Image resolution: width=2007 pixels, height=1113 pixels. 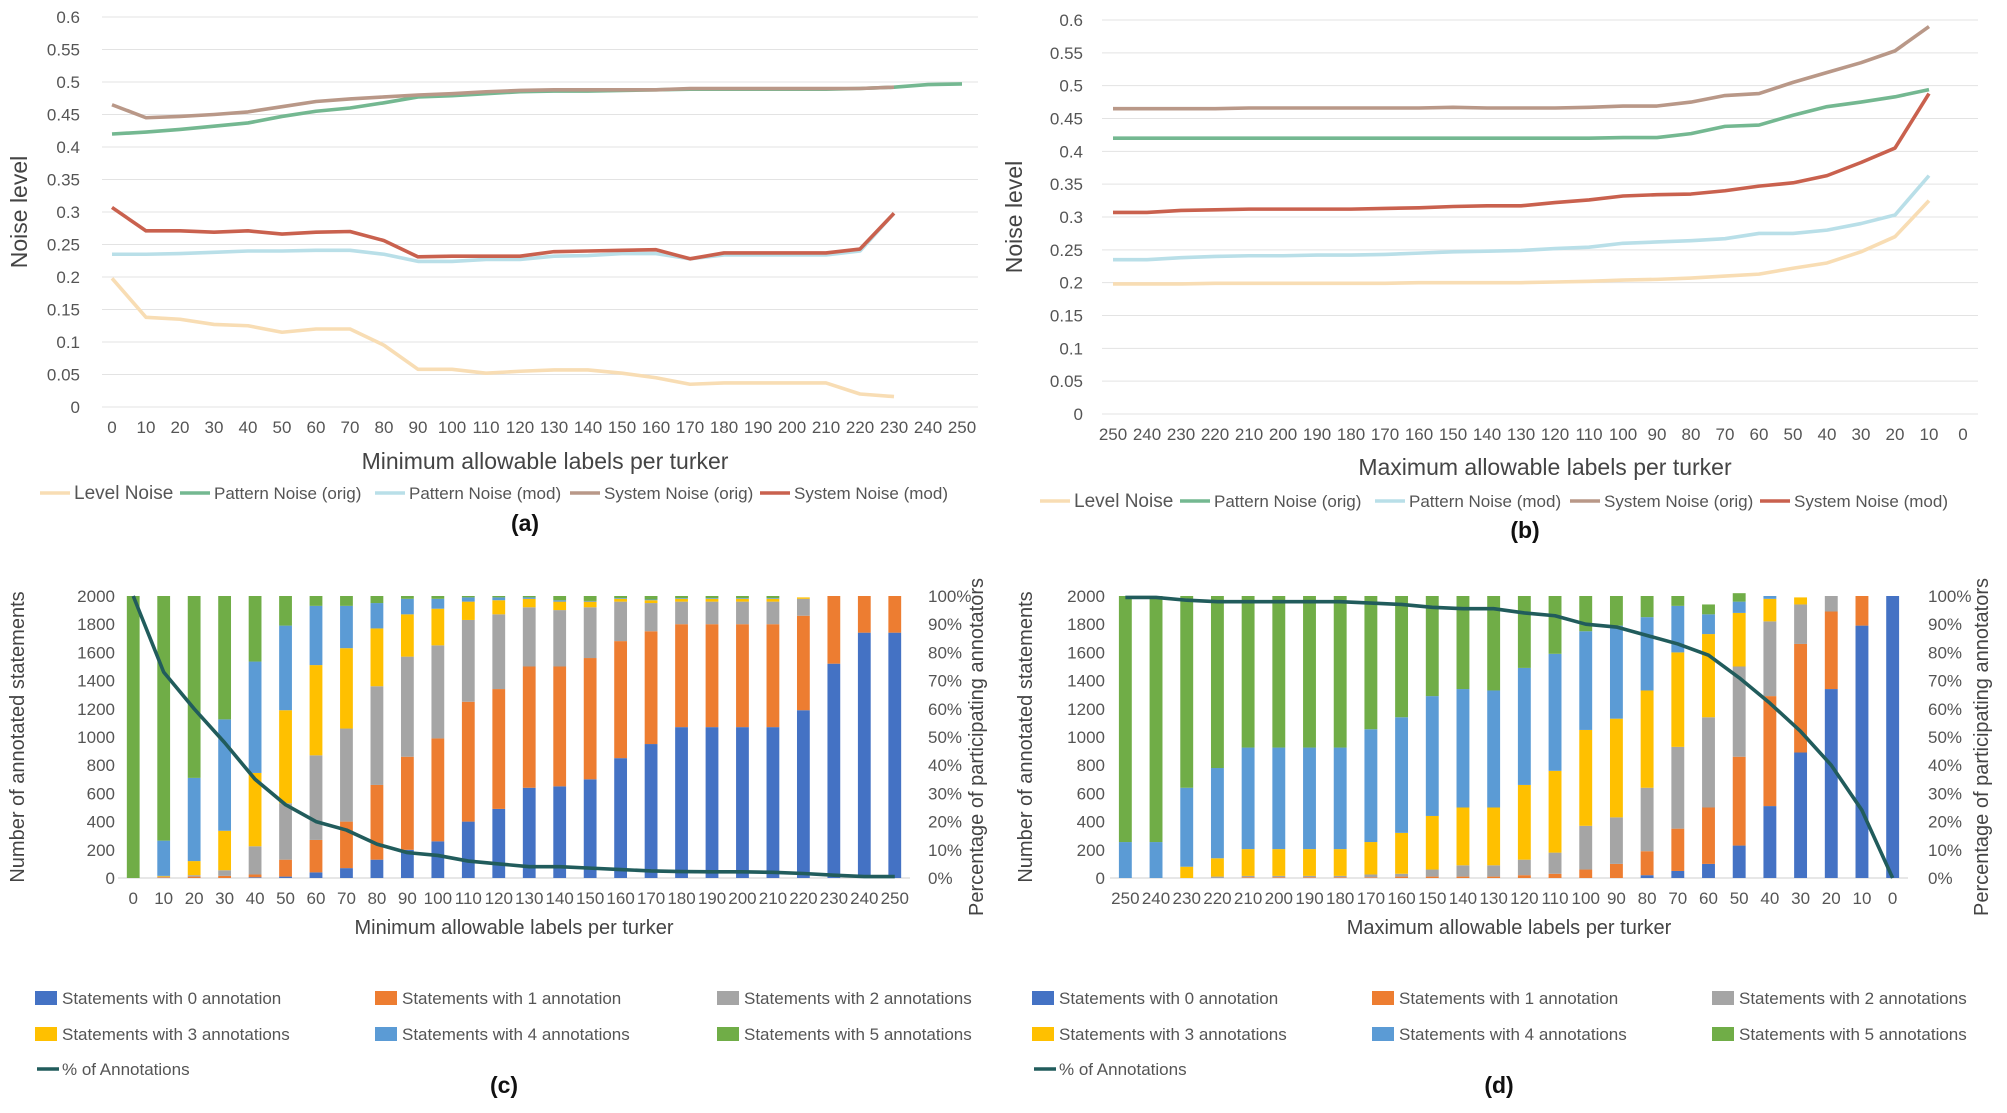 What do you see at coordinates (485, 493) in the screenshot?
I see `legend-label: Pattern Noise (mod)` at bounding box center [485, 493].